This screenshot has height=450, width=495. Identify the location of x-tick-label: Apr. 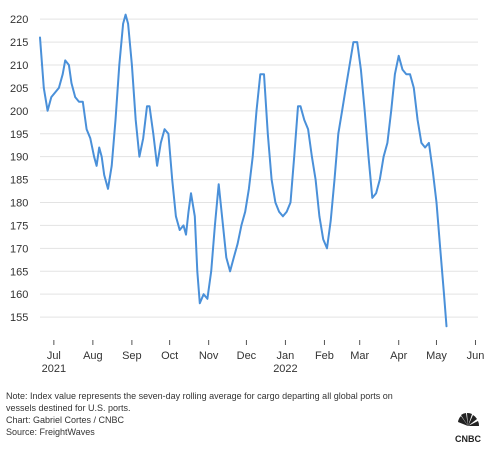
(398, 356).